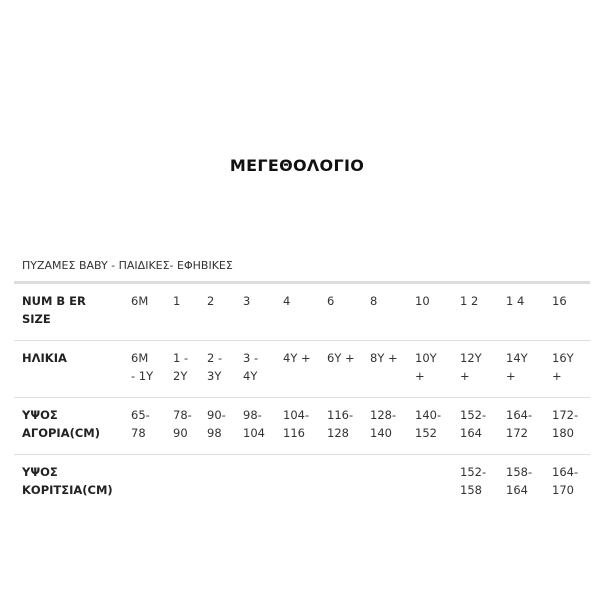 The height and width of the screenshot is (600, 600). I want to click on table-cell: 12Y +, so click(471, 367).